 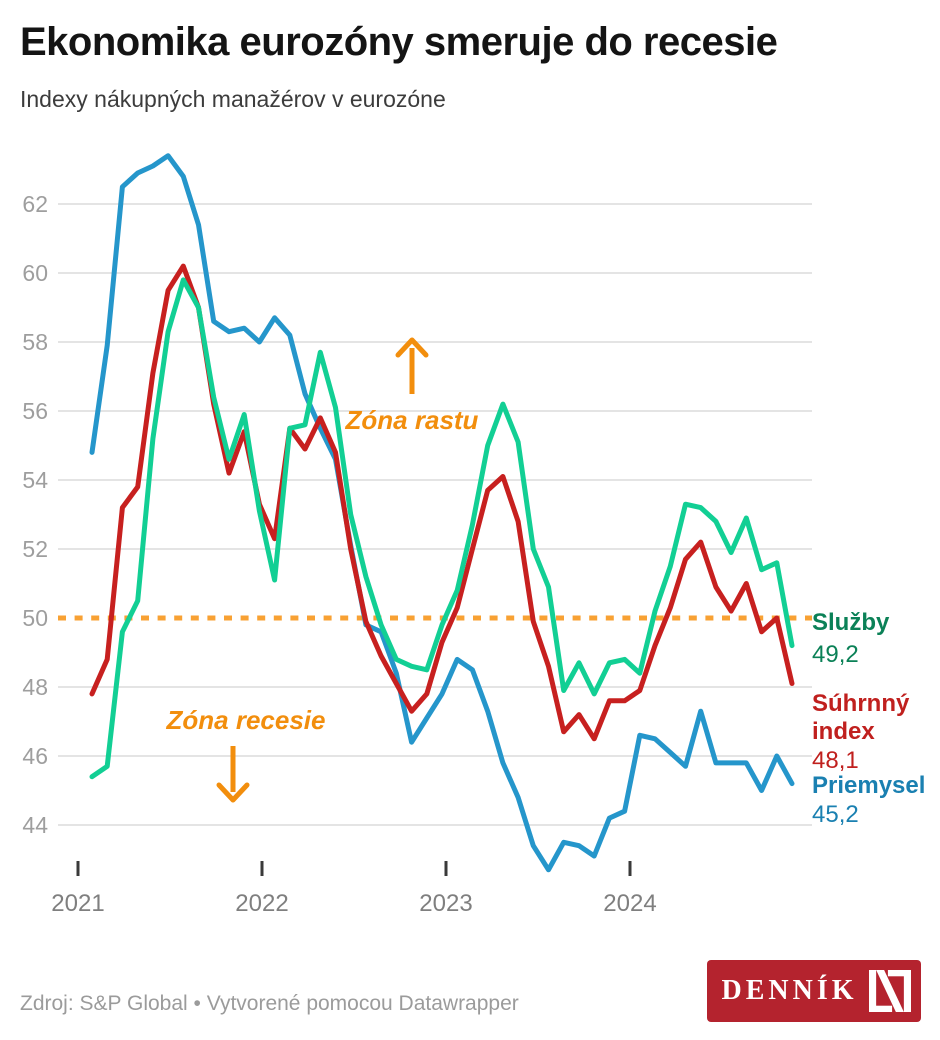 What do you see at coordinates (233, 792) in the screenshot?
I see `recession-zone-down-arrow-icon-head` at bounding box center [233, 792].